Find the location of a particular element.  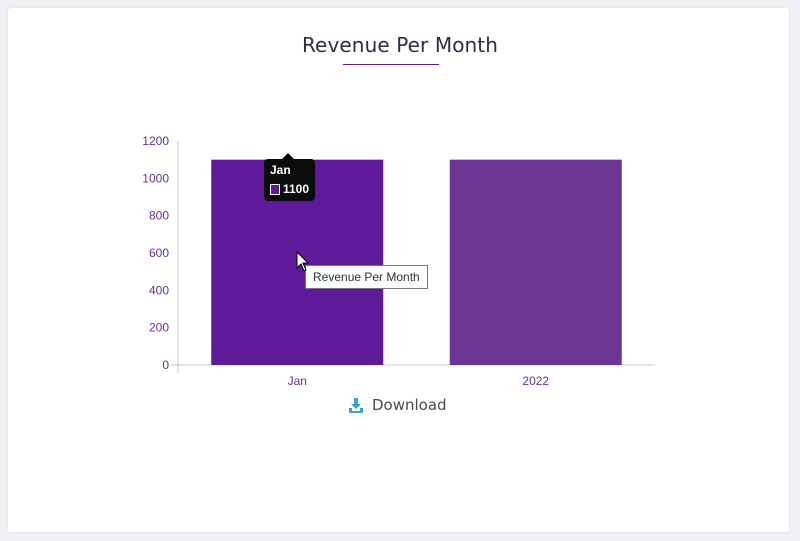

hover-title-tooltip: Revenue Per Month is located at coordinates (366, 277).